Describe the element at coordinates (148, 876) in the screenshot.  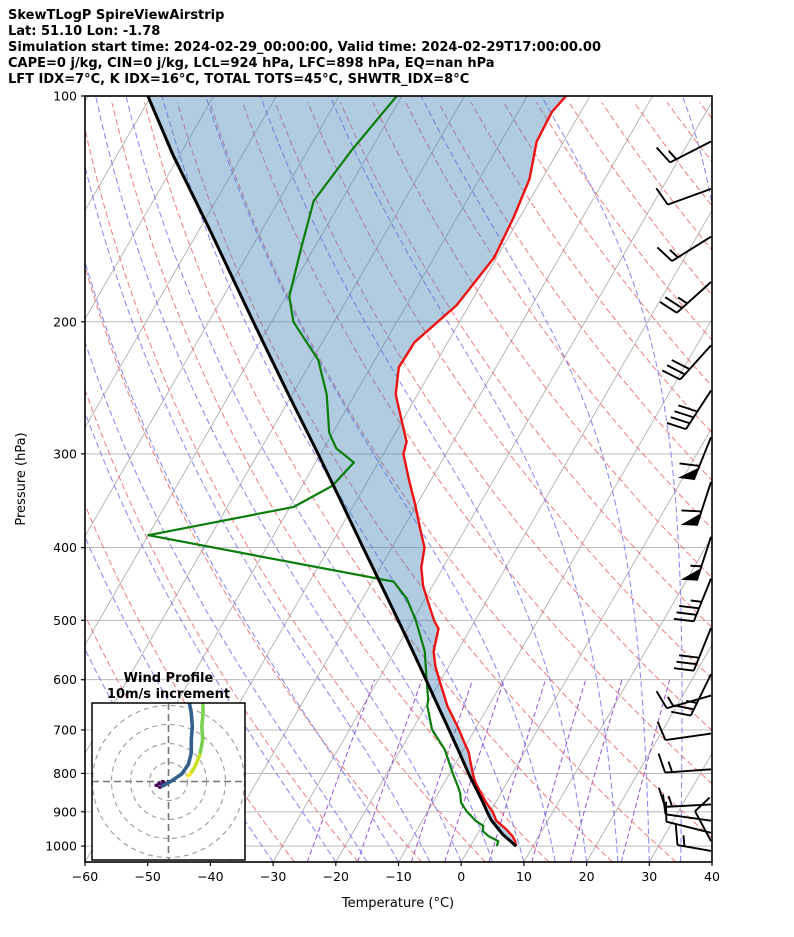
I see `x-tick-label: −50` at that location.